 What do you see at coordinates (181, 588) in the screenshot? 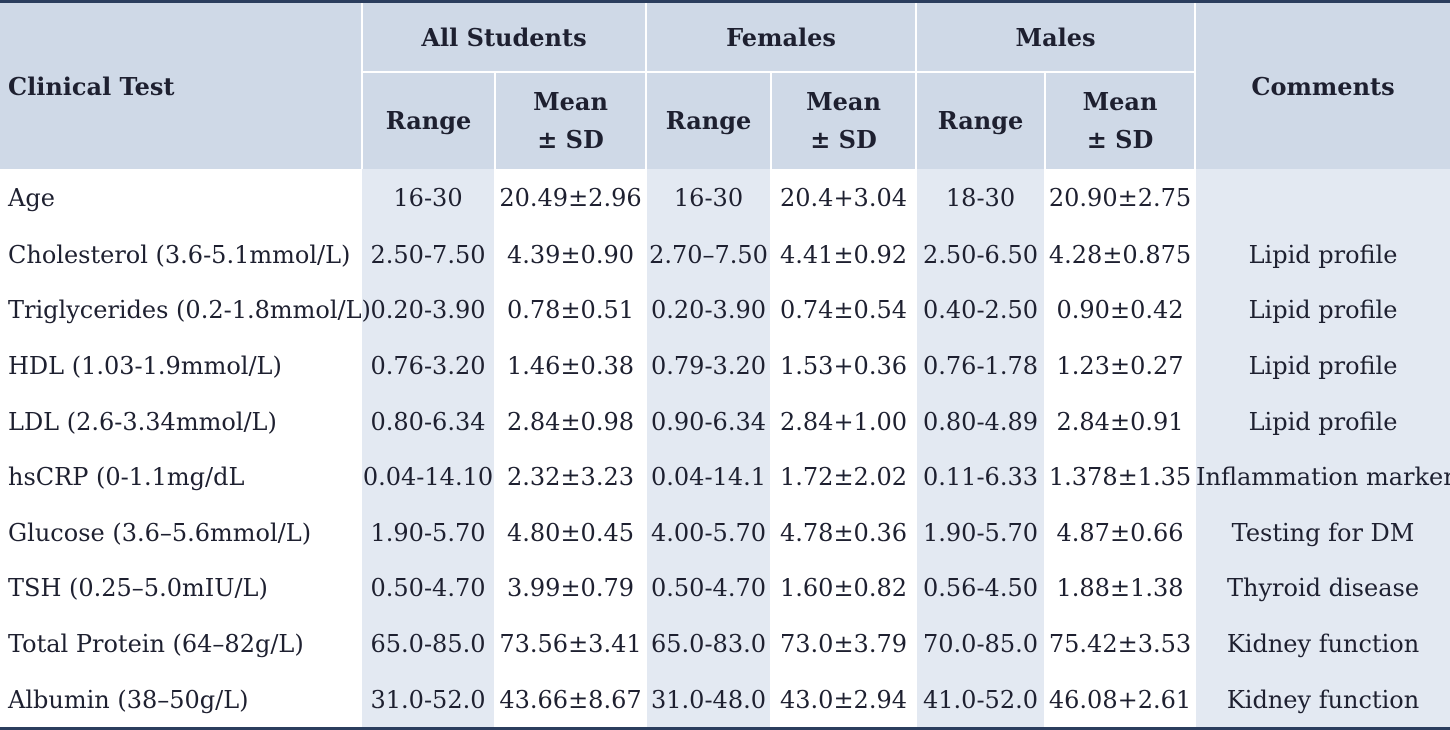
I see `cell-clinical-test: TSH (0.25–5.0mIU/L)` at bounding box center [181, 588].